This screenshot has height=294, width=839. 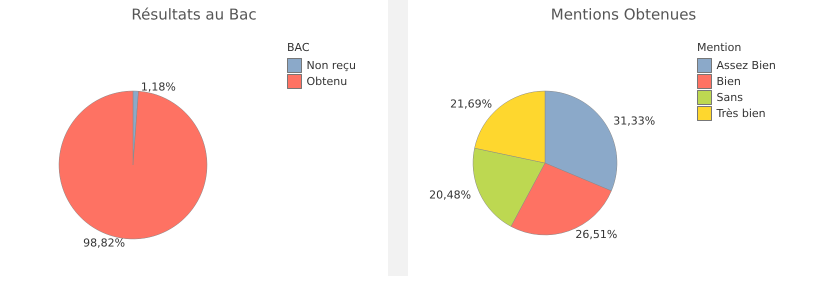 I want to click on data-label: 31,33%, so click(x=634, y=121).